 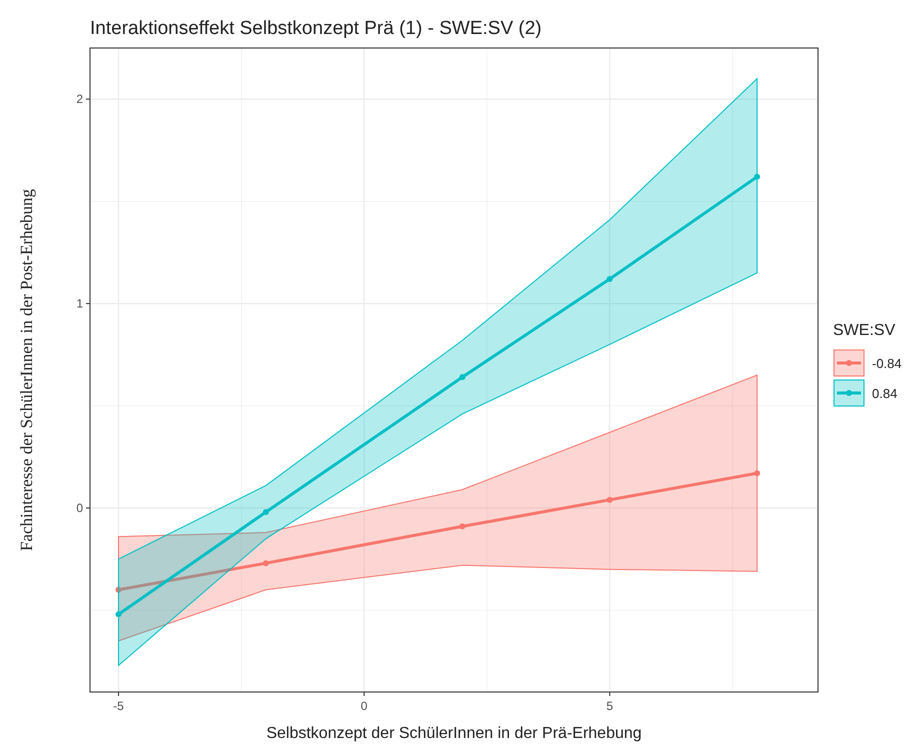 I want to click on x-axis-title: Selbstkonzept der SchülerInnen in der Prä-Erhebung, so click(x=454, y=733).